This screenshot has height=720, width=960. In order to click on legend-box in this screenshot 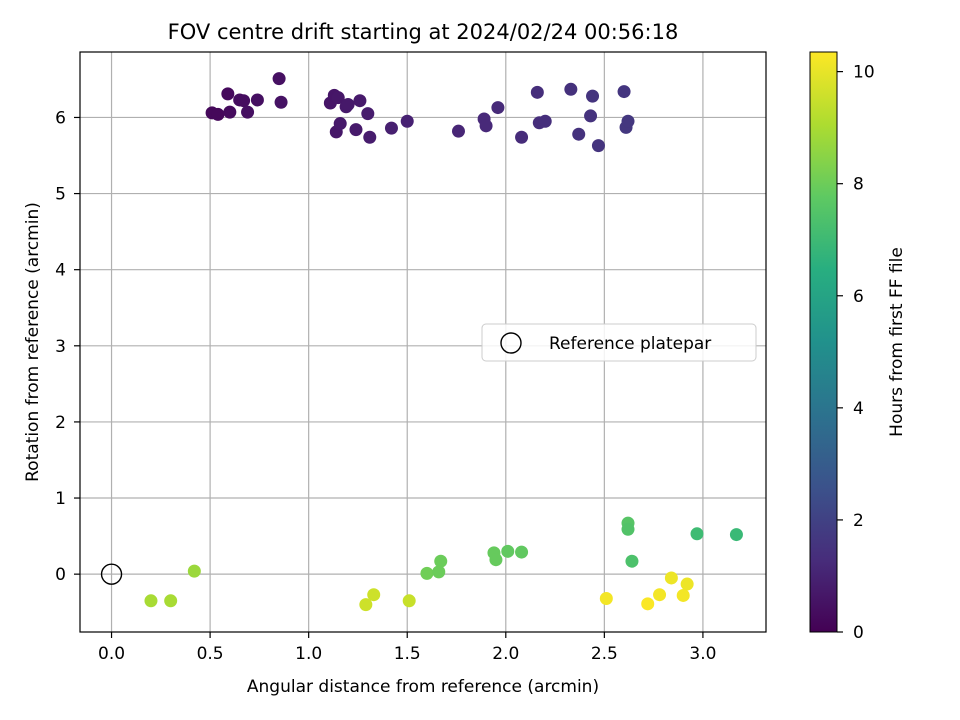, I will do `click(619, 342)`.